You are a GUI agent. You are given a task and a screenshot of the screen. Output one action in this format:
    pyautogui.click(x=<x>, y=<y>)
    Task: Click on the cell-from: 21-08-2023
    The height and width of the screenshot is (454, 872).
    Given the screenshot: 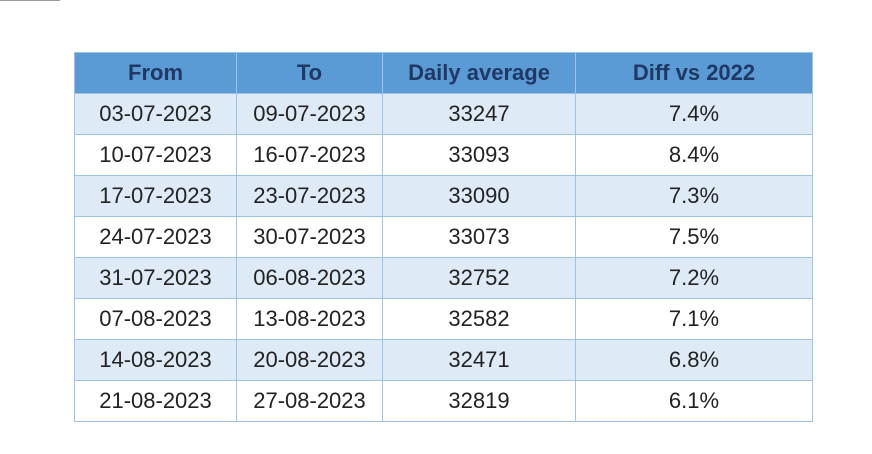 What is the action you would take?
    pyautogui.click(x=155, y=401)
    